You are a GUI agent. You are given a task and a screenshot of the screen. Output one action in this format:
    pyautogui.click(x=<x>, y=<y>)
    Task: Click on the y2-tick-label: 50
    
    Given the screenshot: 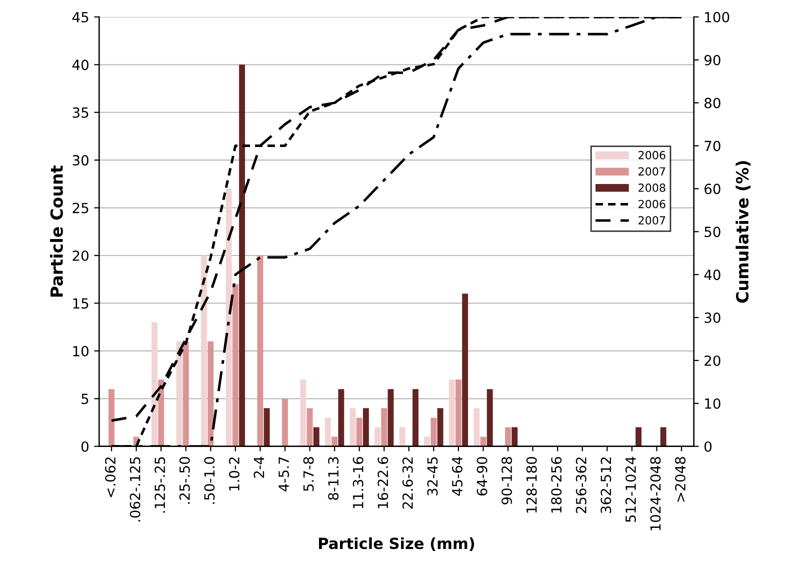 What is the action you would take?
    pyautogui.click(x=712, y=232)
    